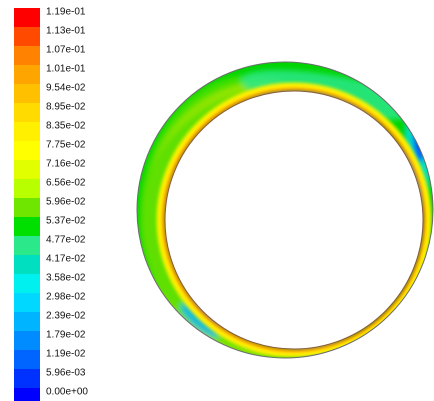 The width and height of the screenshot is (434, 401). I want to click on colorbar-tick-label: 7.75e-02, so click(66, 145).